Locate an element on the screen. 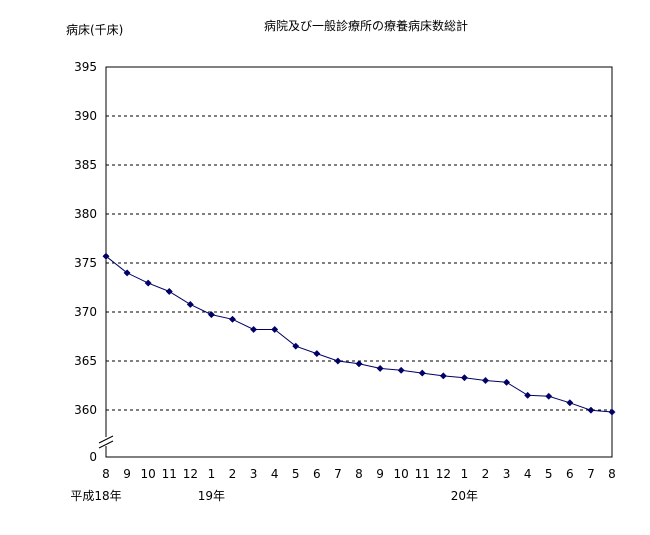 The width and height of the screenshot is (650, 535). y-tick-labels: 395 390 385 380 375 370 365 360 0 is located at coordinates (85, 262).